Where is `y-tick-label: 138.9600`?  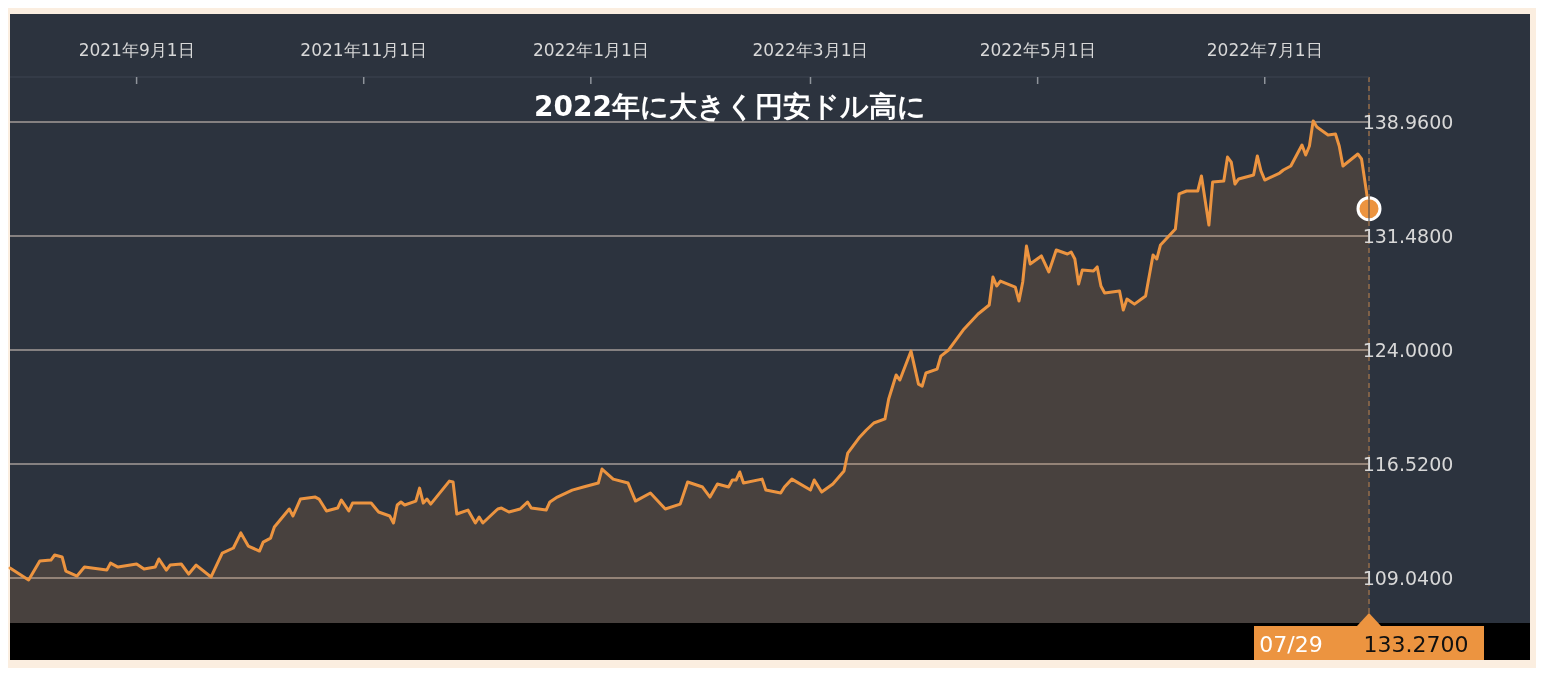
y-tick-label: 138.9600 is located at coordinates (1408, 121).